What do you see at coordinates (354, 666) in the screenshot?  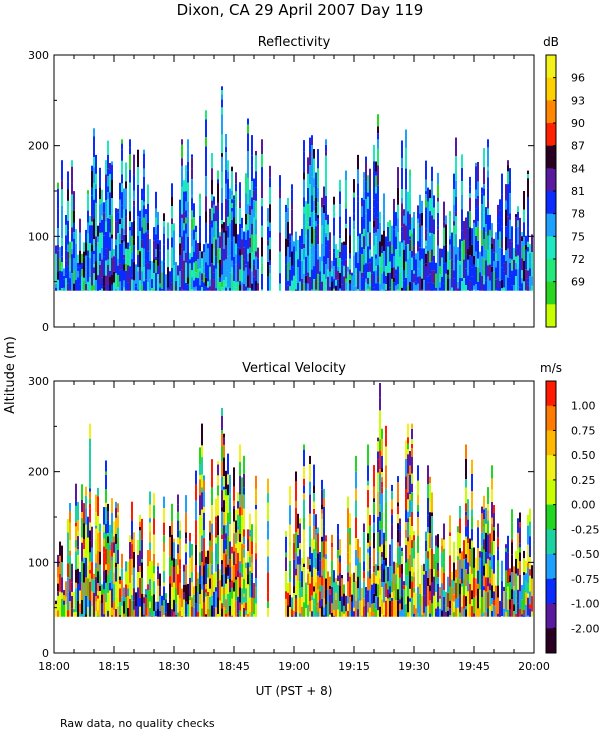 I see `x-tick-label: 19:15` at bounding box center [354, 666].